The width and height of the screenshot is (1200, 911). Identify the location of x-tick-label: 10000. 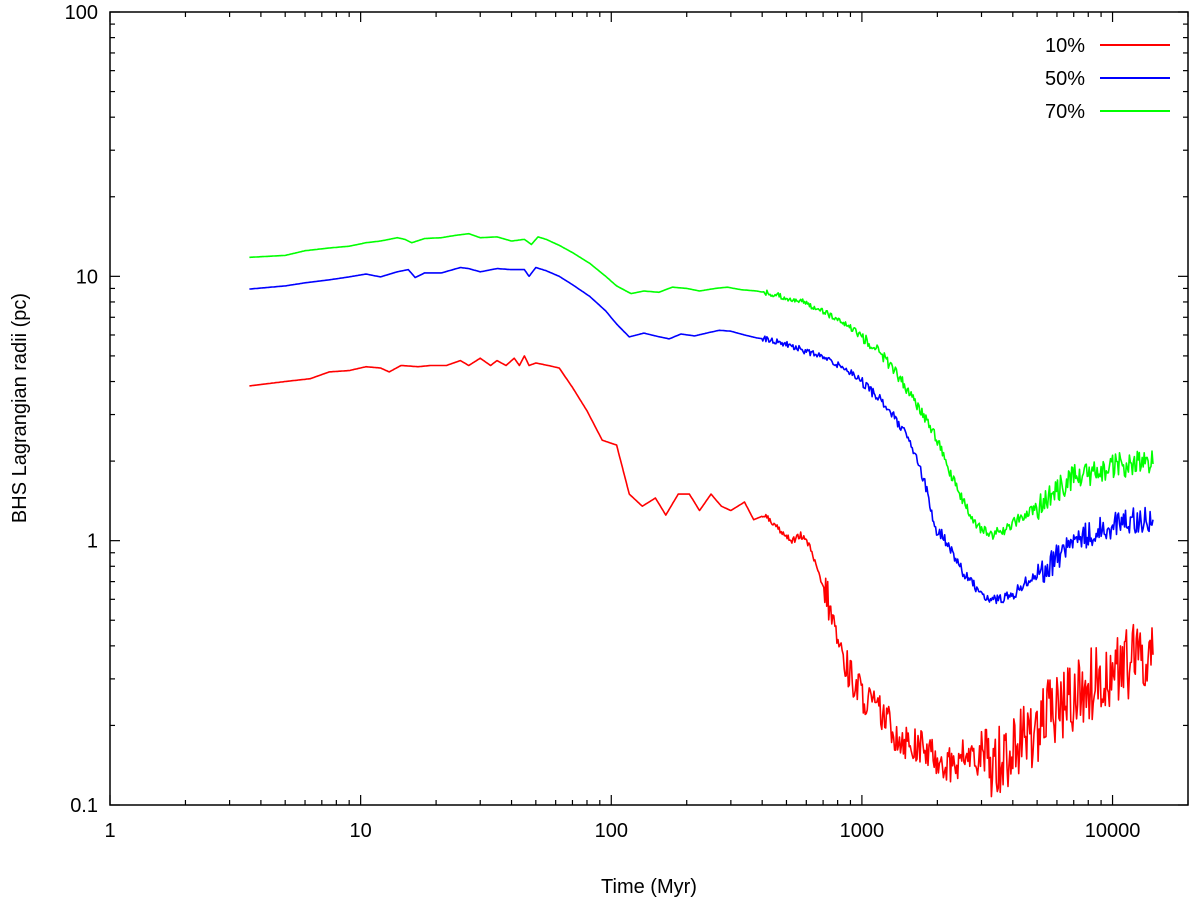
(1113, 831).